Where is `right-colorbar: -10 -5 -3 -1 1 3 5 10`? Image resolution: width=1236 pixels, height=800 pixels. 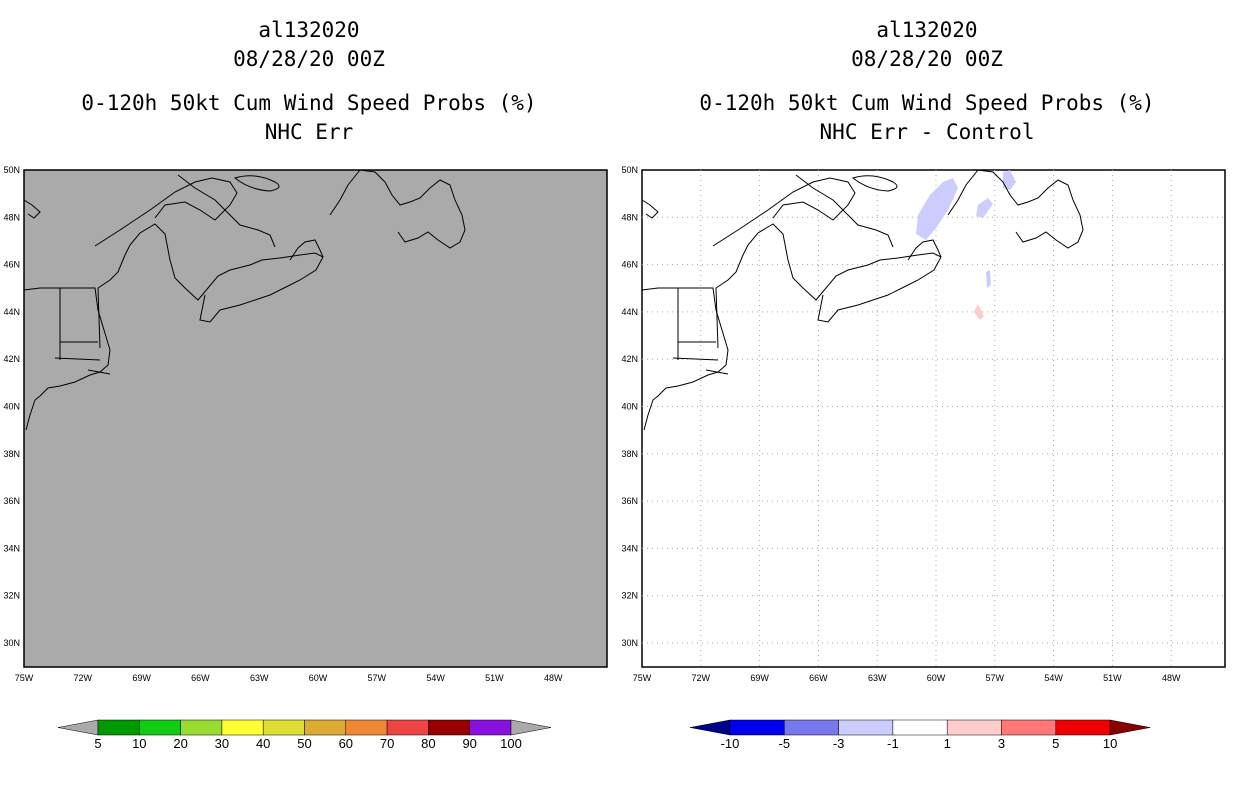 right-colorbar: -10 -5 -3 -1 1 3 5 10 is located at coordinates (920, 735).